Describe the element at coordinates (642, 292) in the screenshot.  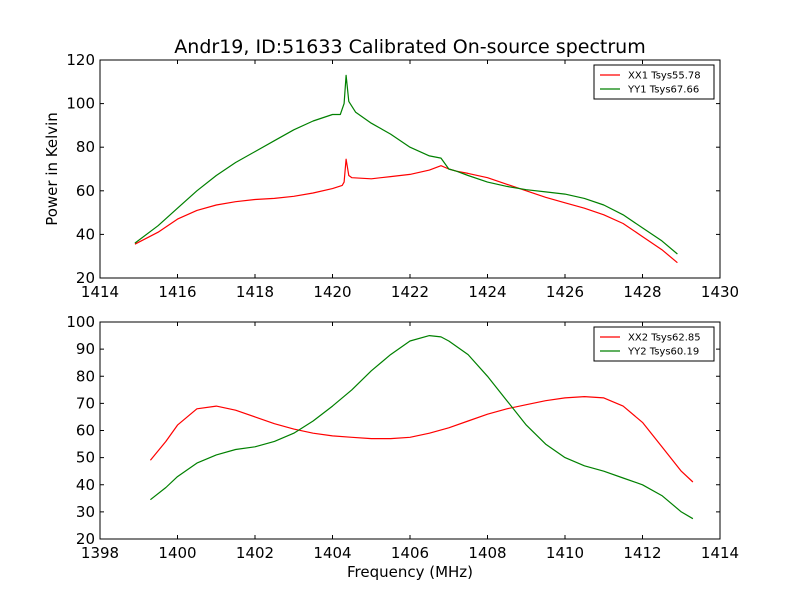
I see `x-tick-label: 1428` at that location.